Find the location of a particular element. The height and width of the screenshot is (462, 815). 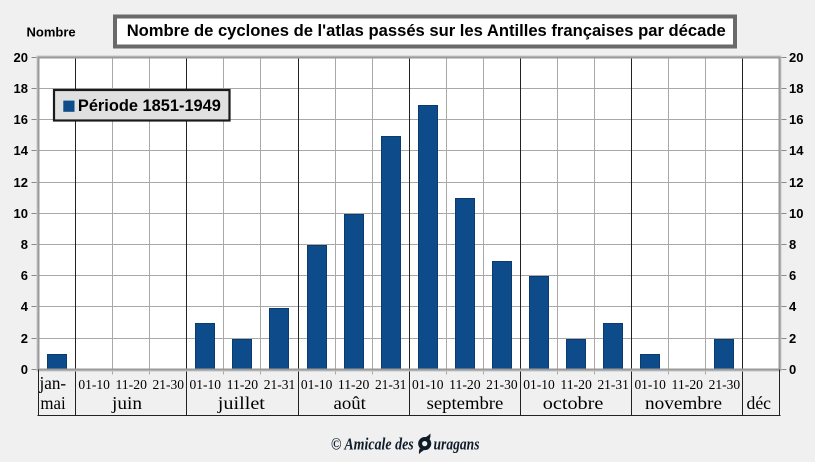

svg-text: Nombre is located at coordinates (51, 32).